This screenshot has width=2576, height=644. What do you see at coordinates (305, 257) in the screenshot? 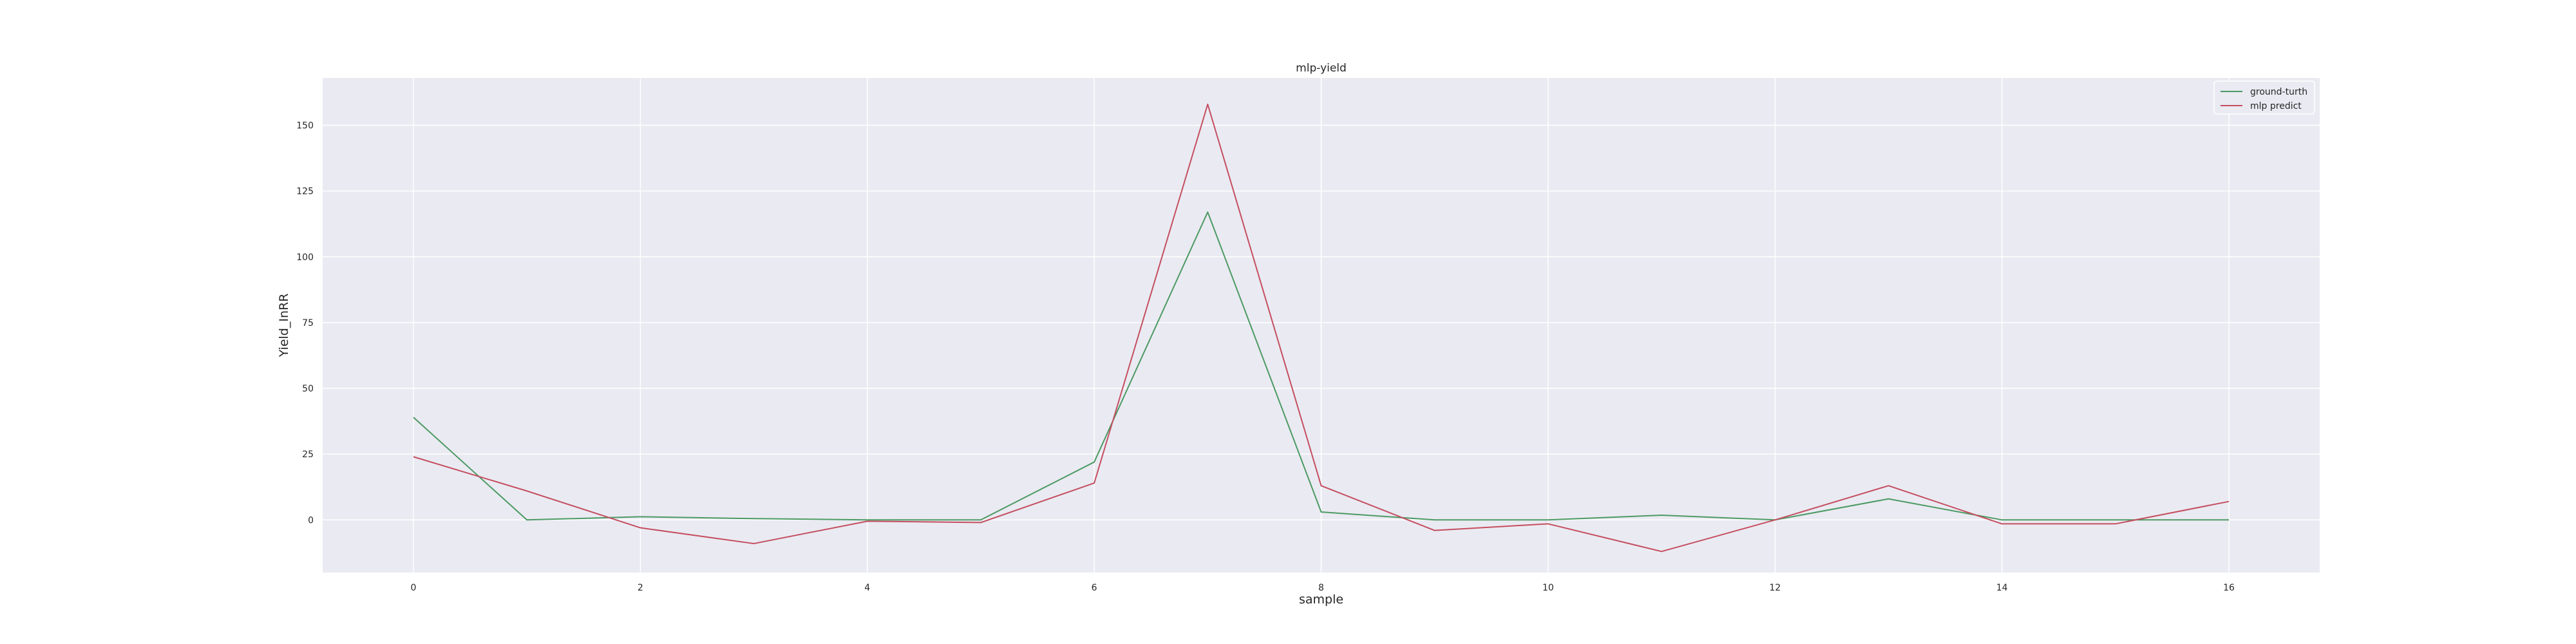
I see `y-tick-label: 100` at bounding box center [305, 257].